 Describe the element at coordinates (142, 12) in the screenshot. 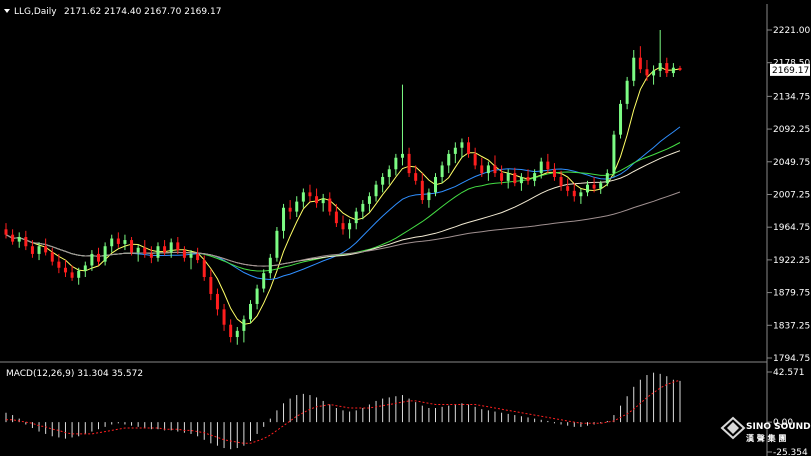

I see `ohlc-label: 2171.62 2174.40 2167.70 2169.17` at that location.